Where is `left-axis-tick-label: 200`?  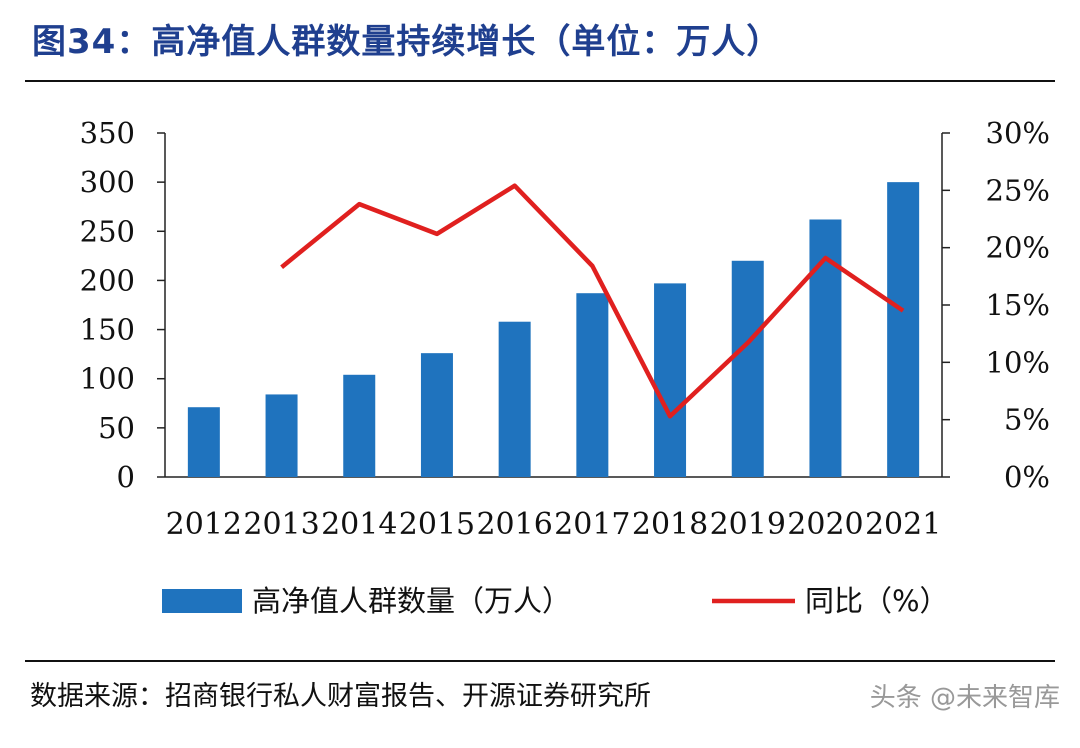 left-axis-tick-label: 200 is located at coordinates (107, 280).